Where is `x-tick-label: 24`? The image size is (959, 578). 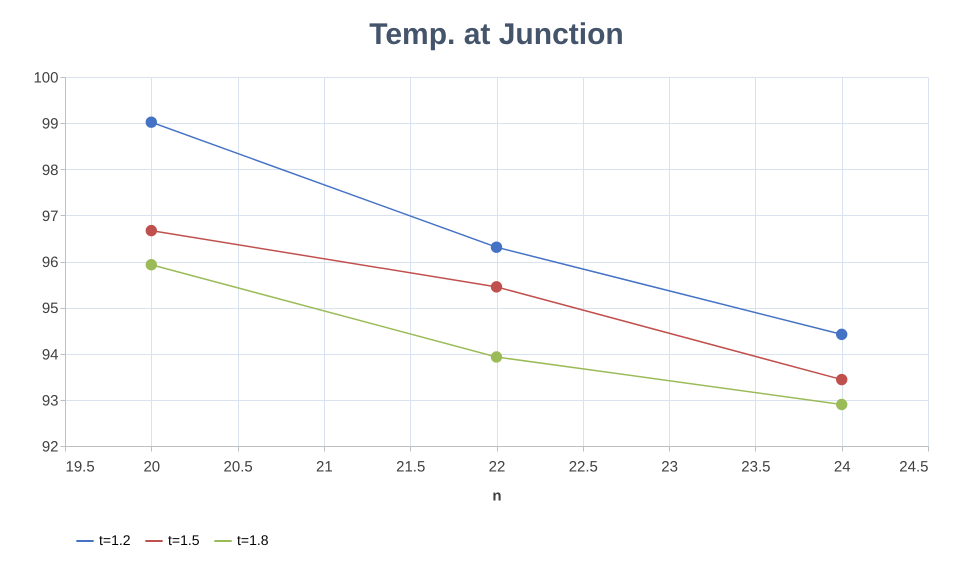
x-tick-label: 24 is located at coordinates (842, 467).